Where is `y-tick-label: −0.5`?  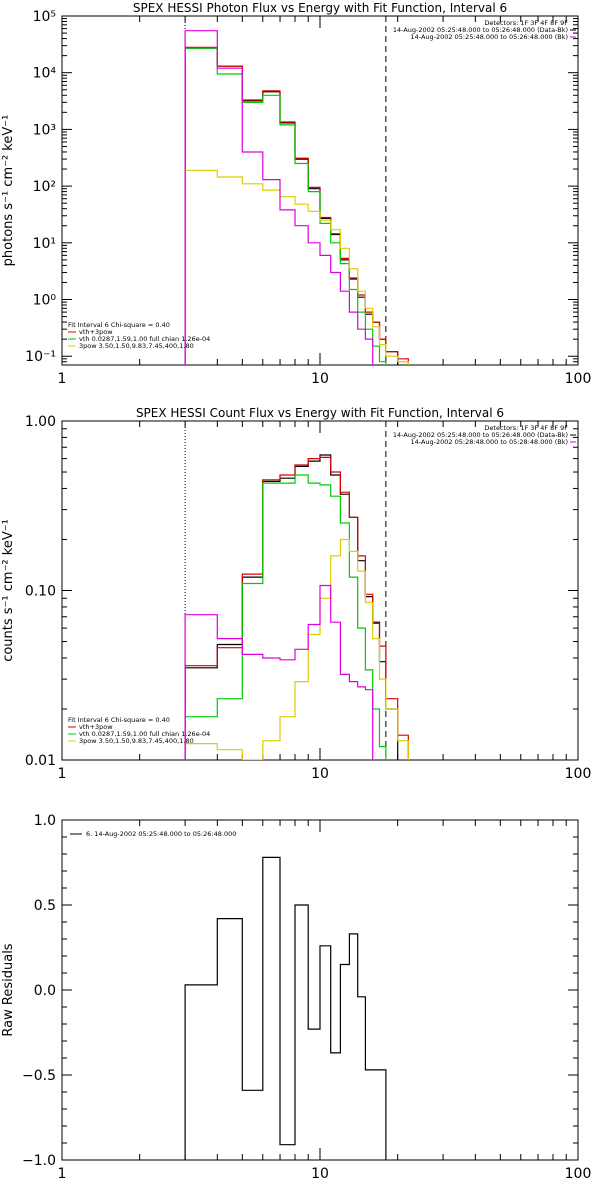 y-tick-label: −0.5 is located at coordinates (39, 1076).